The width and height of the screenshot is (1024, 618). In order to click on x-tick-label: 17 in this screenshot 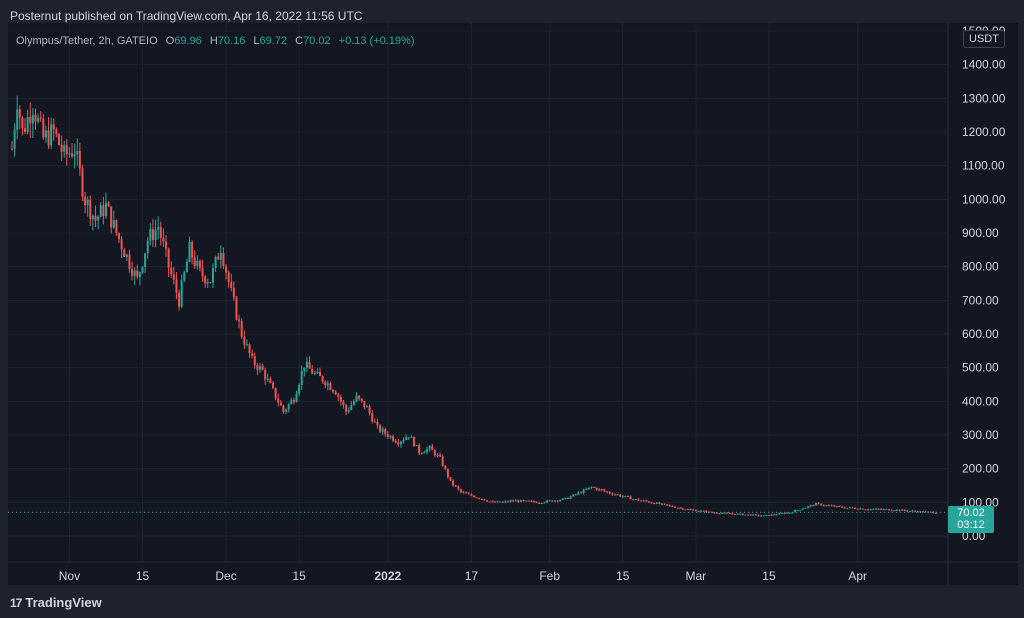, I will do `click(472, 576)`.